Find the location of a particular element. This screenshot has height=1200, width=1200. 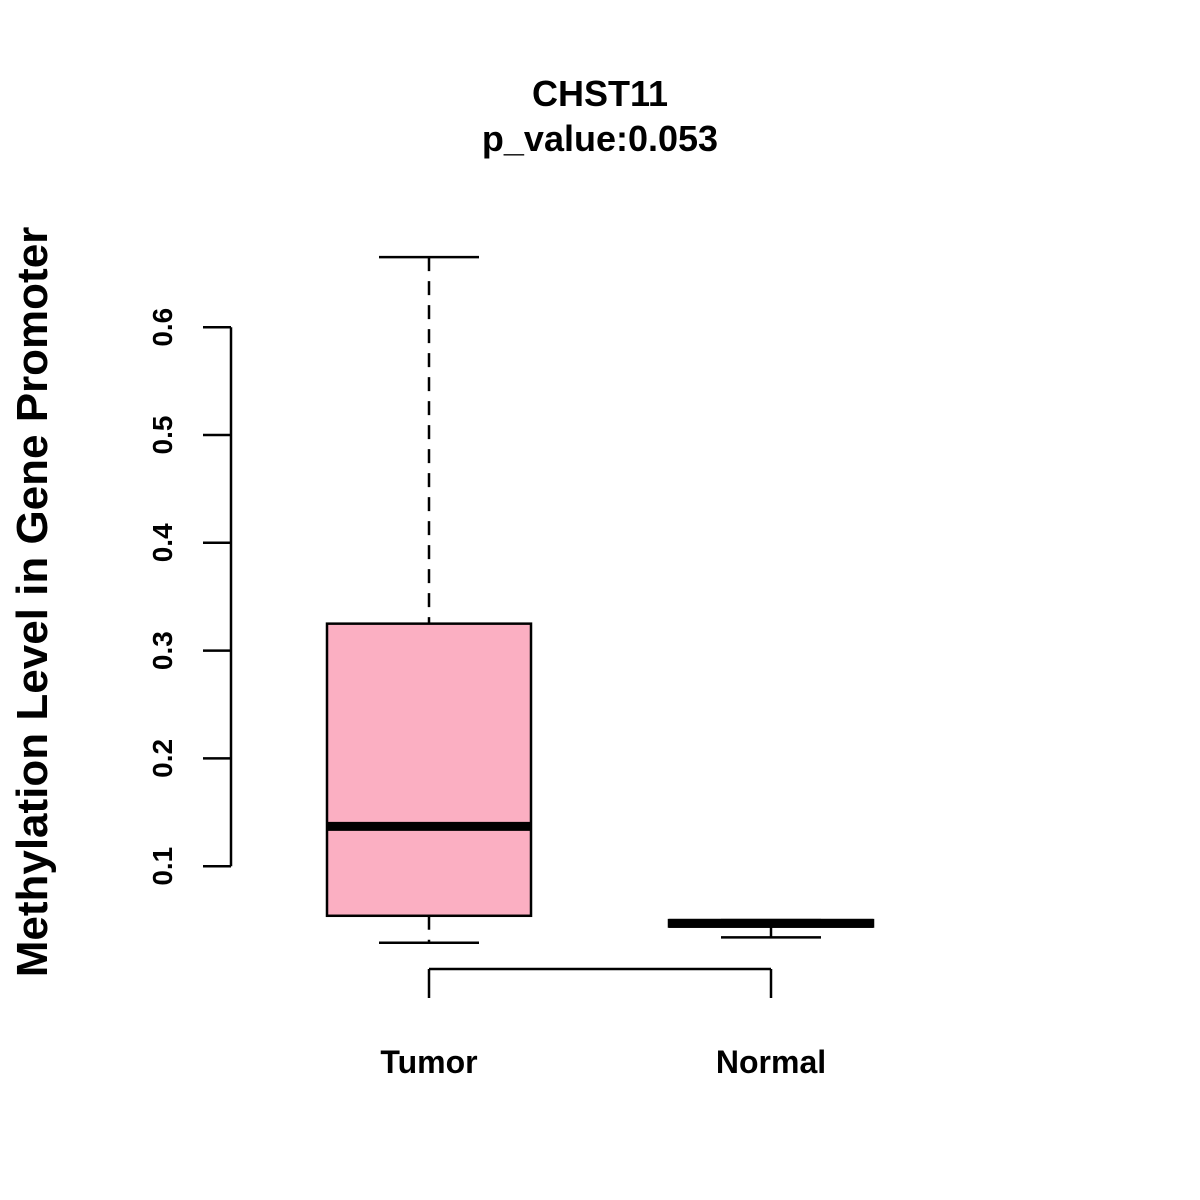

chart-title: CHST11 is located at coordinates (600, 93).